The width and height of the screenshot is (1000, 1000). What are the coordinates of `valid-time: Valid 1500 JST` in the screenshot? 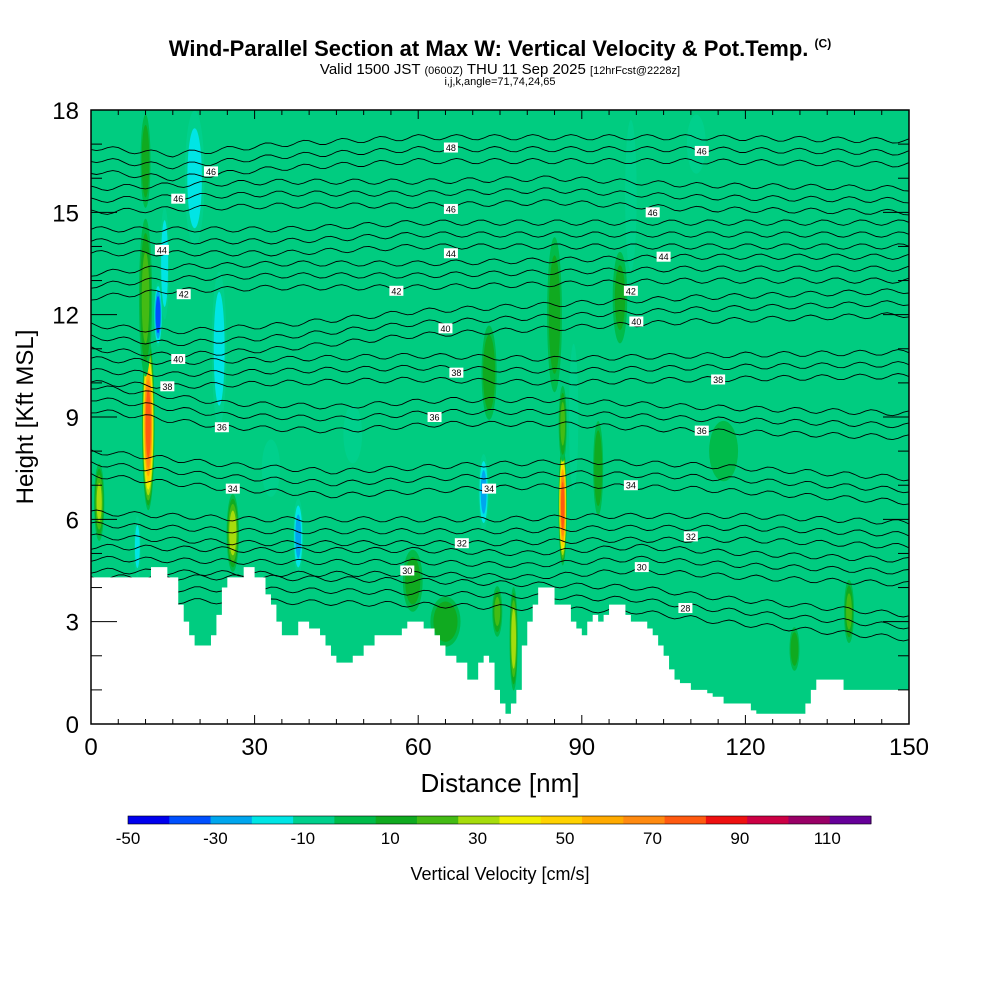 It's located at (370, 69).